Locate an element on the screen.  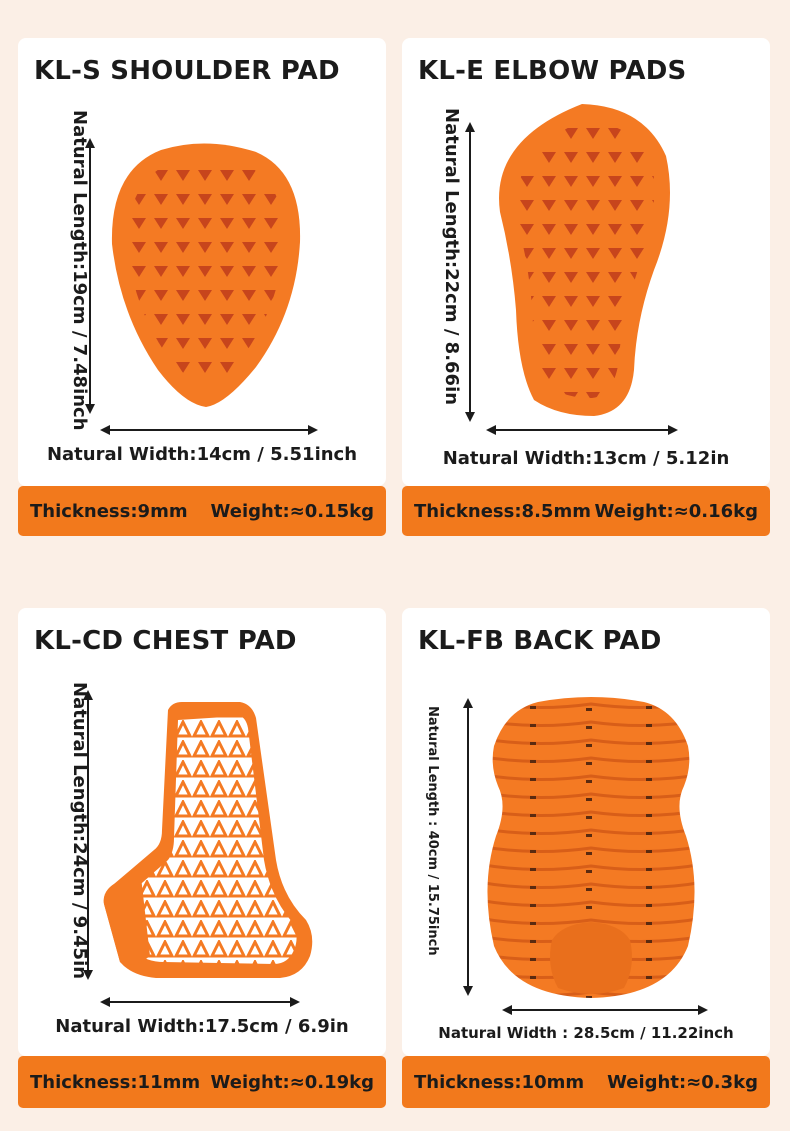
elbow-pad-image is located at coordinates (584, 260).